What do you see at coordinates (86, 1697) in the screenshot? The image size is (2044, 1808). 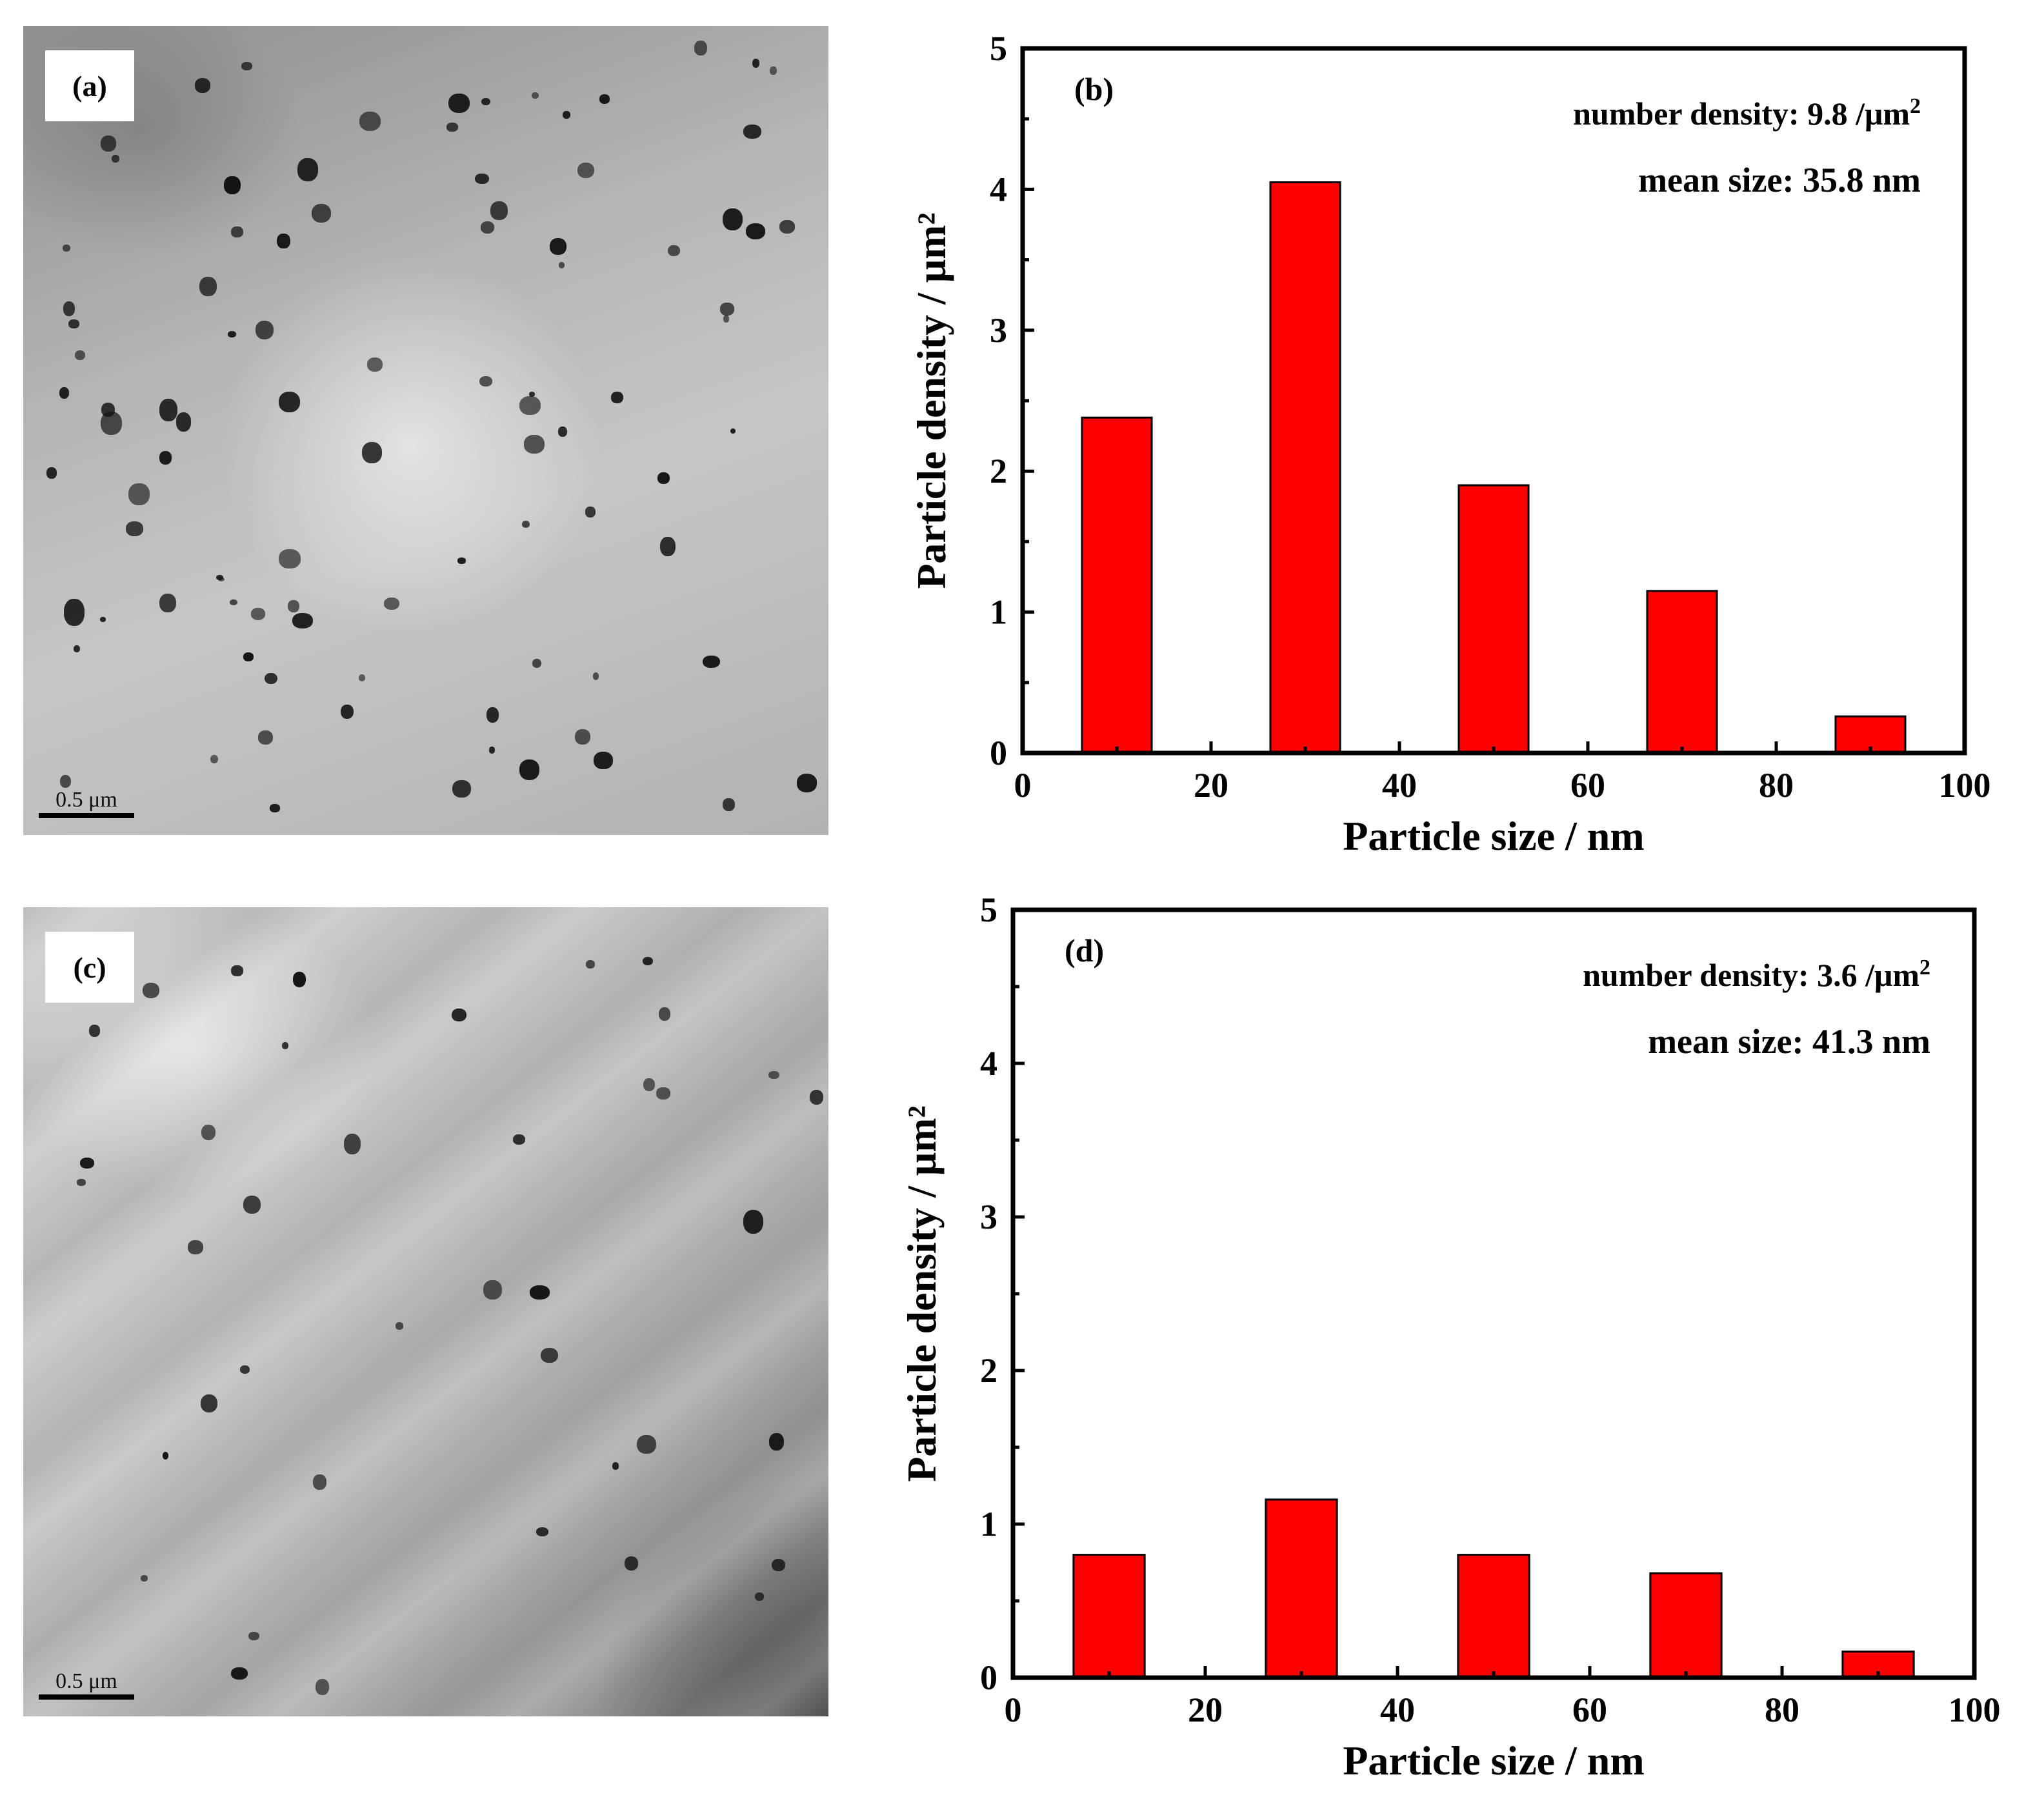 I see `scale-bar-line-c` at bounding box center [86, 1697].